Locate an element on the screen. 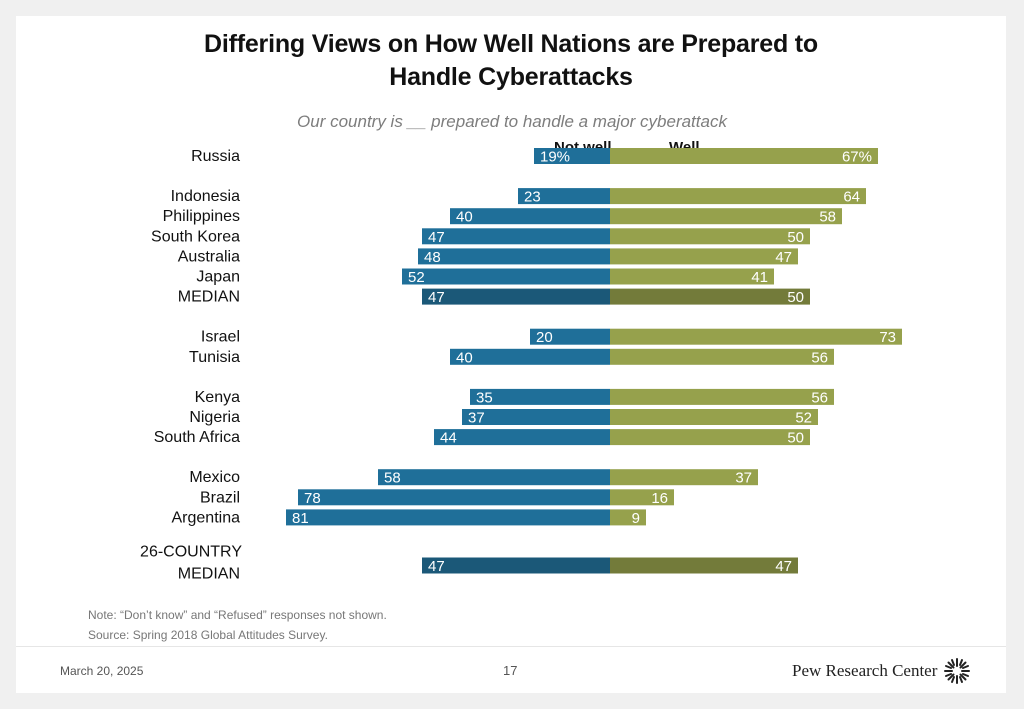 This screenshot has height=709, width=1024. bar-well-south-africa is located at coordinates (710, 437).